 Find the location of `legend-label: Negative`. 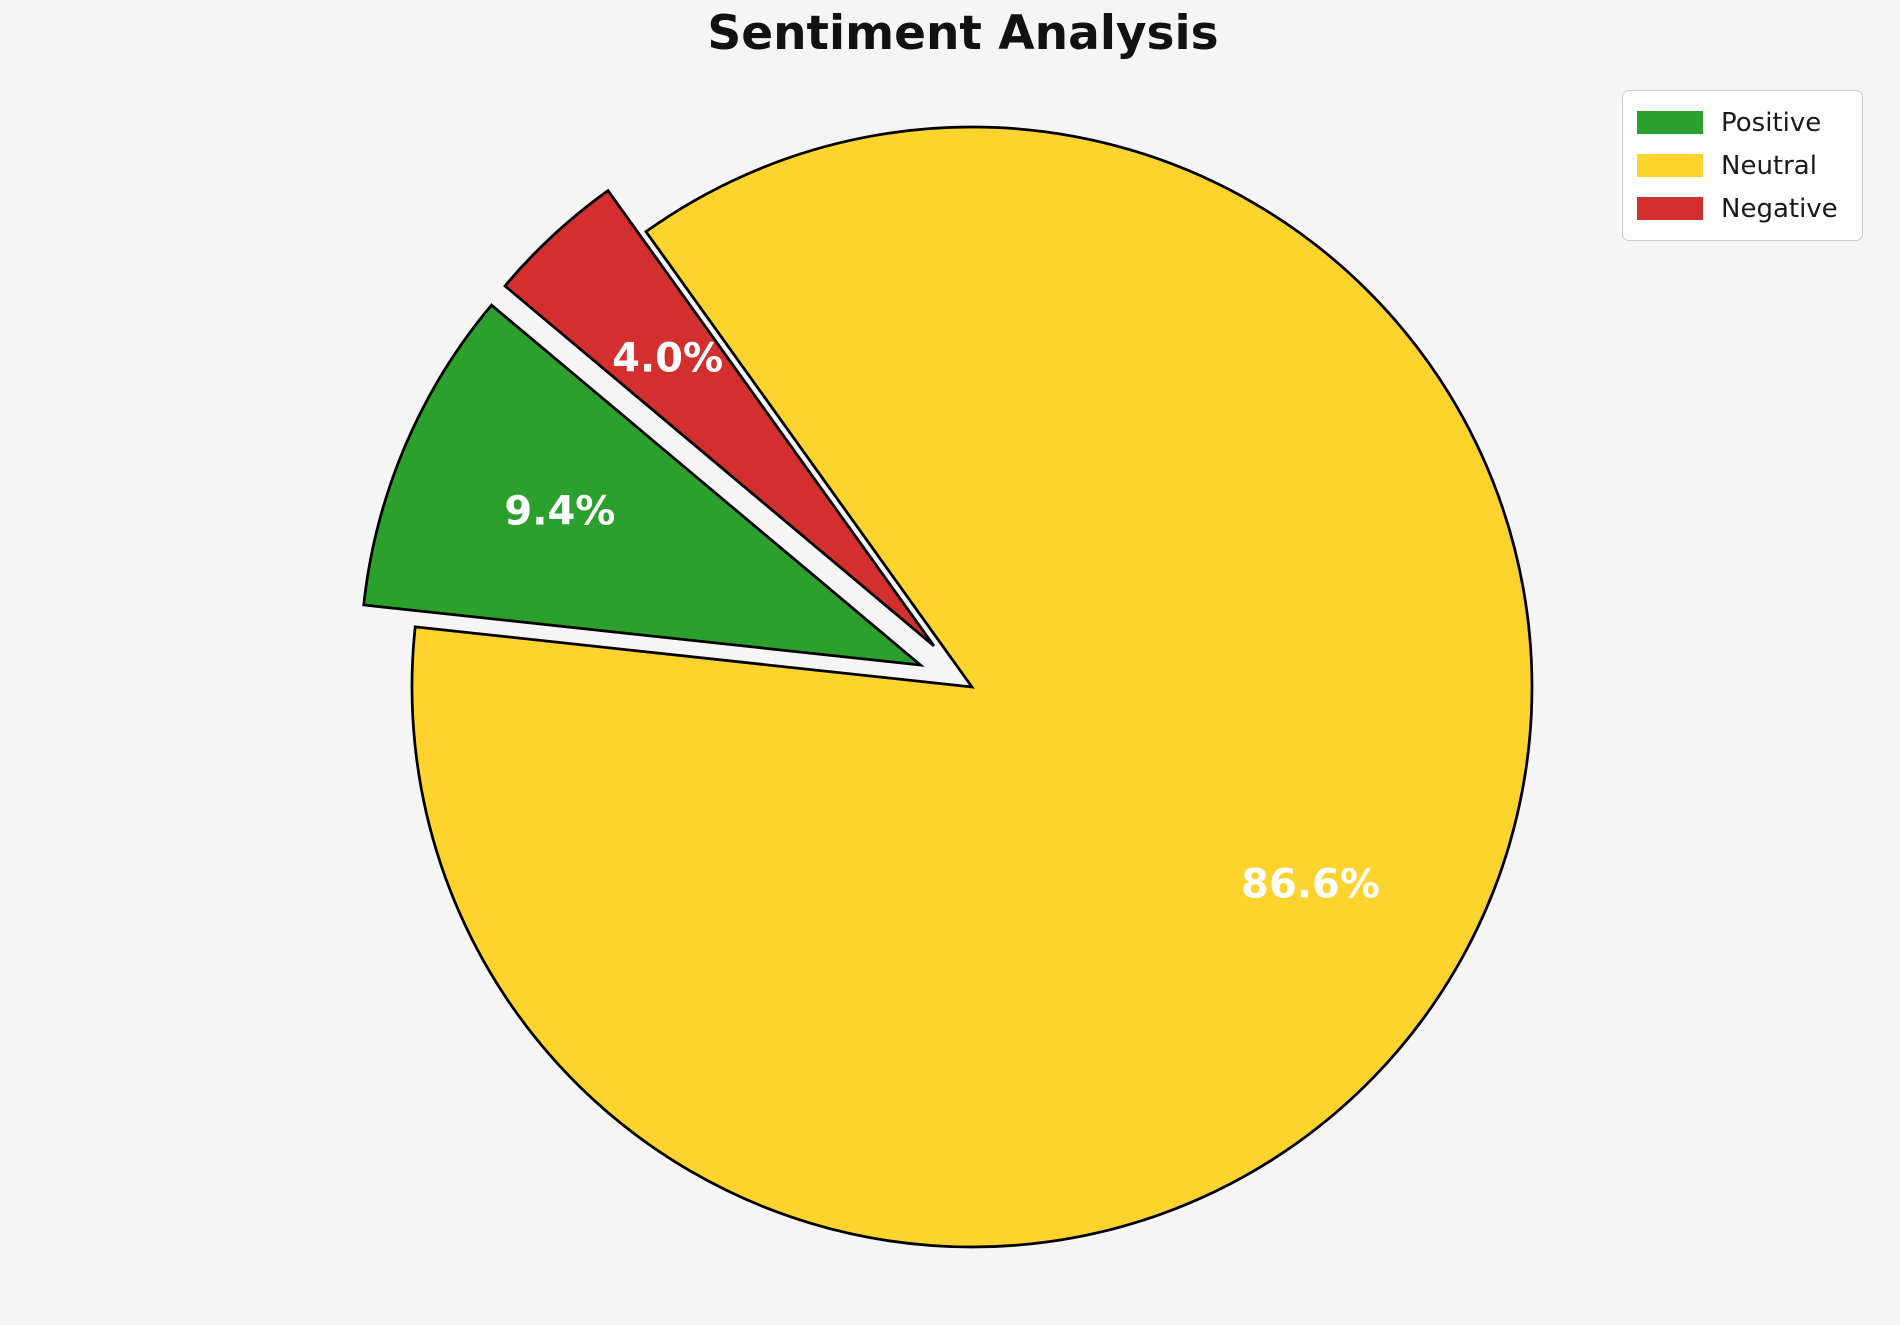

legend-label: Negative is located at coordinates (1779, 208).